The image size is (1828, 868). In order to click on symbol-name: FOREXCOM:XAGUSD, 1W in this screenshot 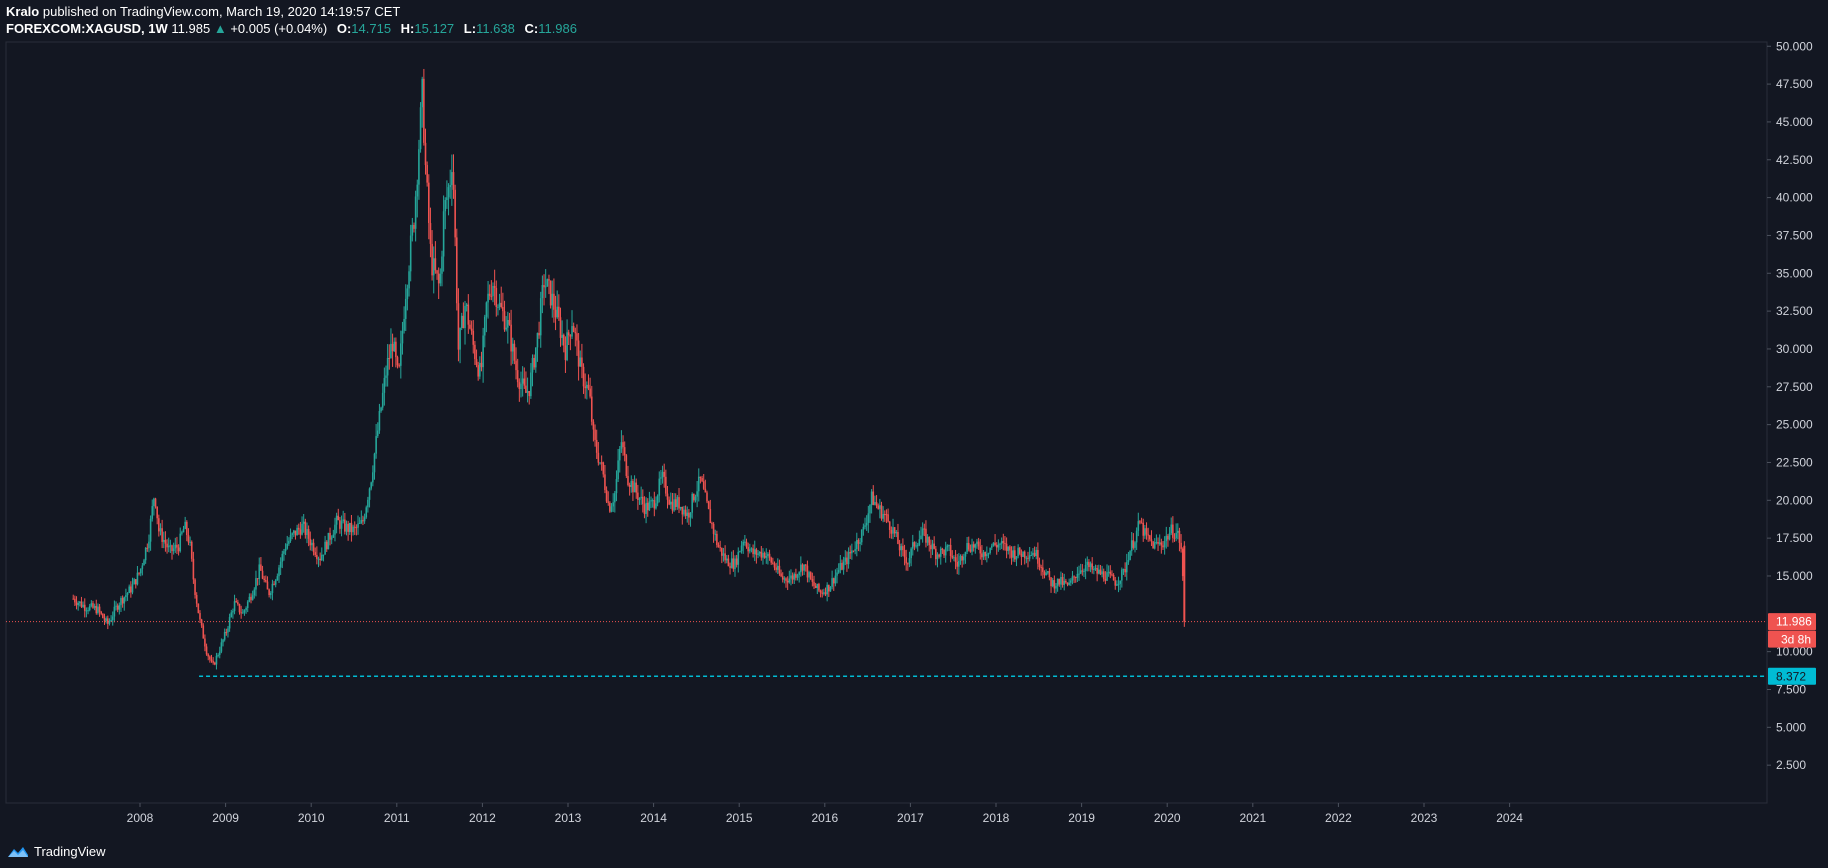, I will do `click(87, 28)`.